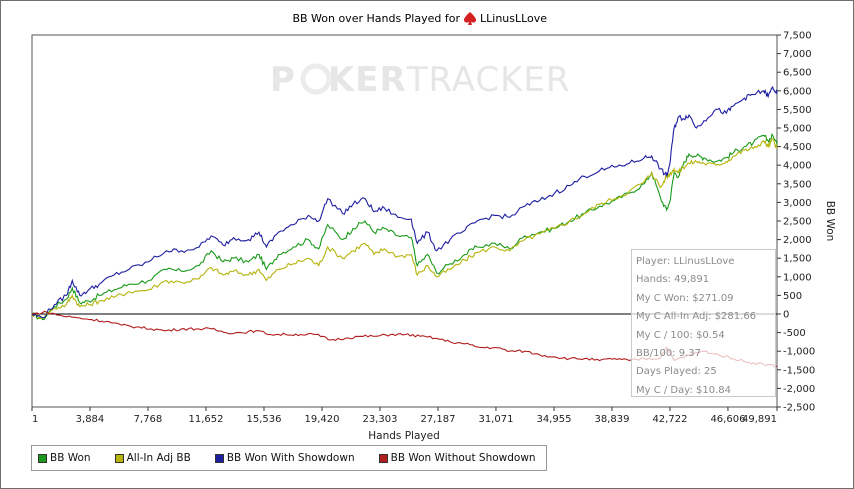 The width and height of the screenshot is (854, 489). I want to click on y-tick-label: -2,000, so click(799, 389).